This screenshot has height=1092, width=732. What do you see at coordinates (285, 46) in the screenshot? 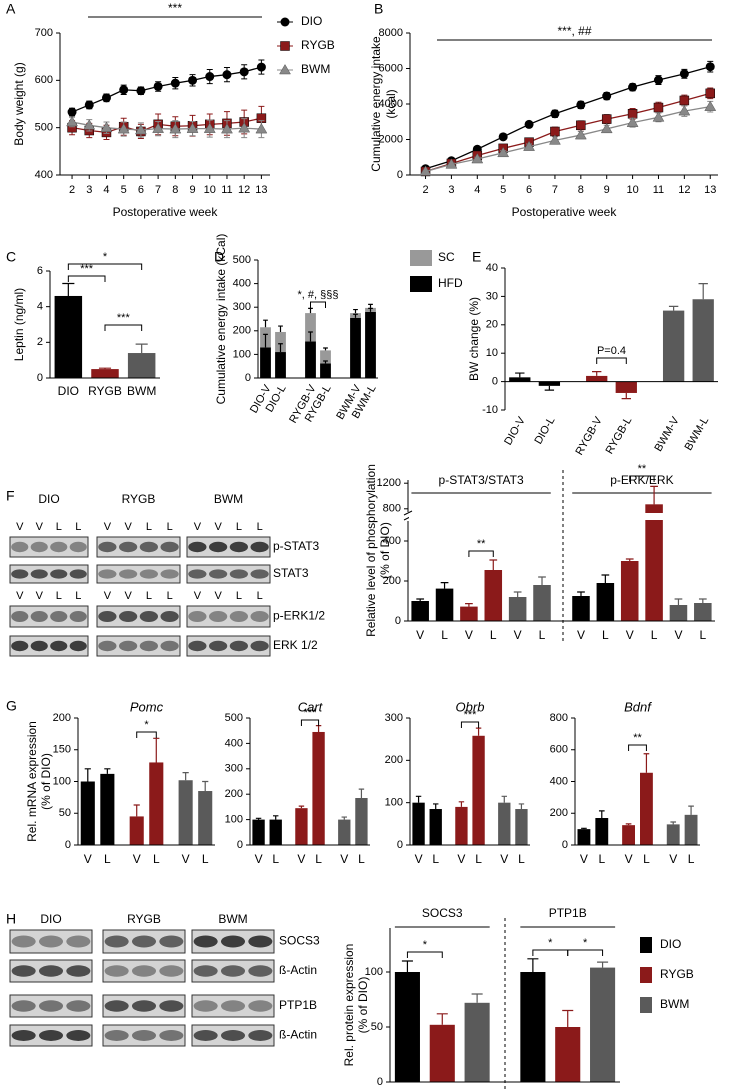
I see `legend-marker` at bounding box center [285, 46].